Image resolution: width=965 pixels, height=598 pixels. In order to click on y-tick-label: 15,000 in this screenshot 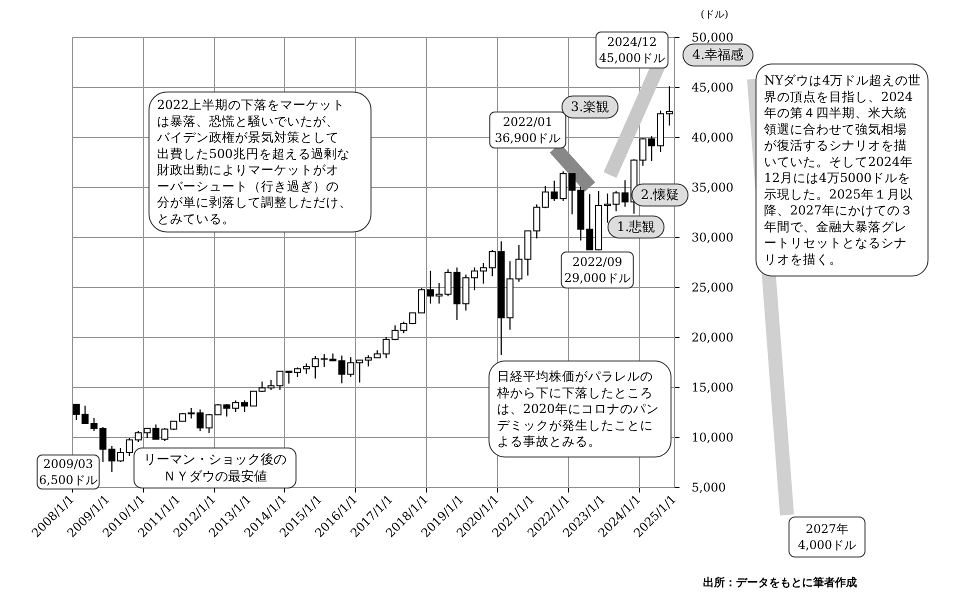, I will do `click(713, 387)`.